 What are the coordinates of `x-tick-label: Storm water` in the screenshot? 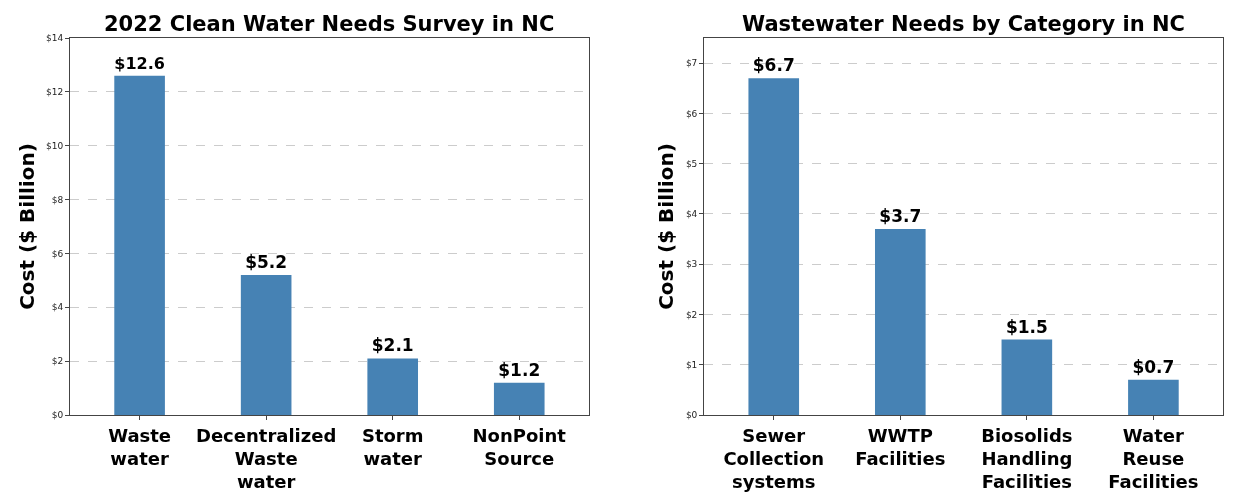 It's located at (392, 446).